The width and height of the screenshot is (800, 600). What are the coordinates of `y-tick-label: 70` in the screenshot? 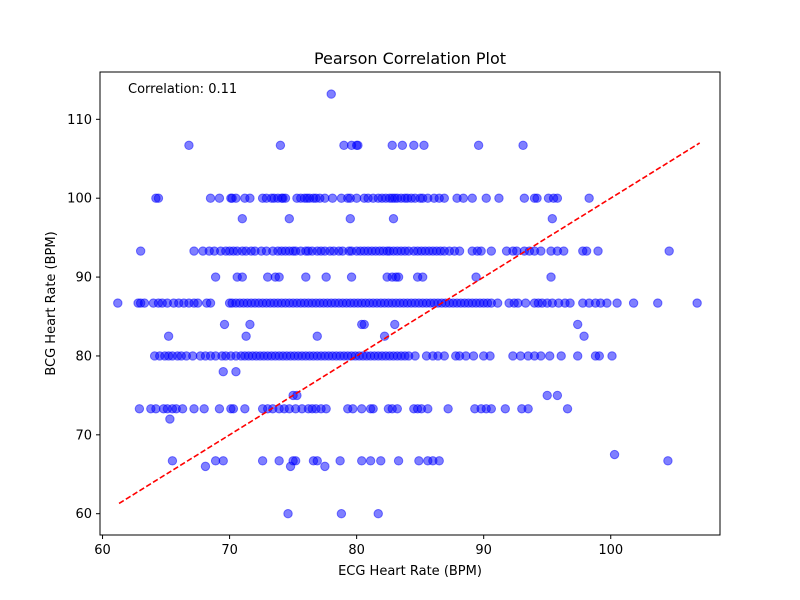 It's located at (83, 435).